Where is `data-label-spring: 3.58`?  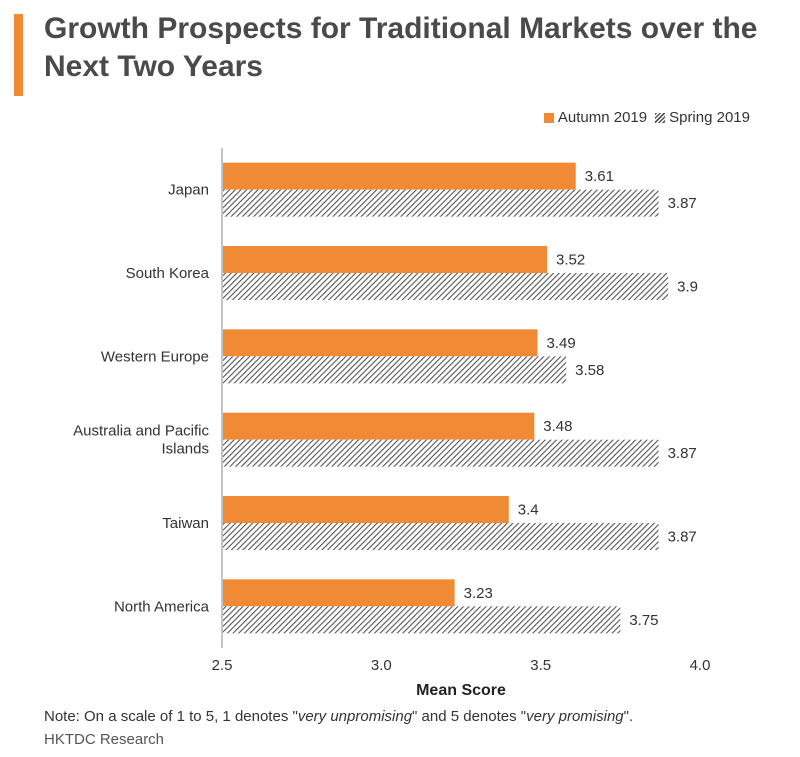 data-label-spring: 3.58 is located at coordinates (589, 370).